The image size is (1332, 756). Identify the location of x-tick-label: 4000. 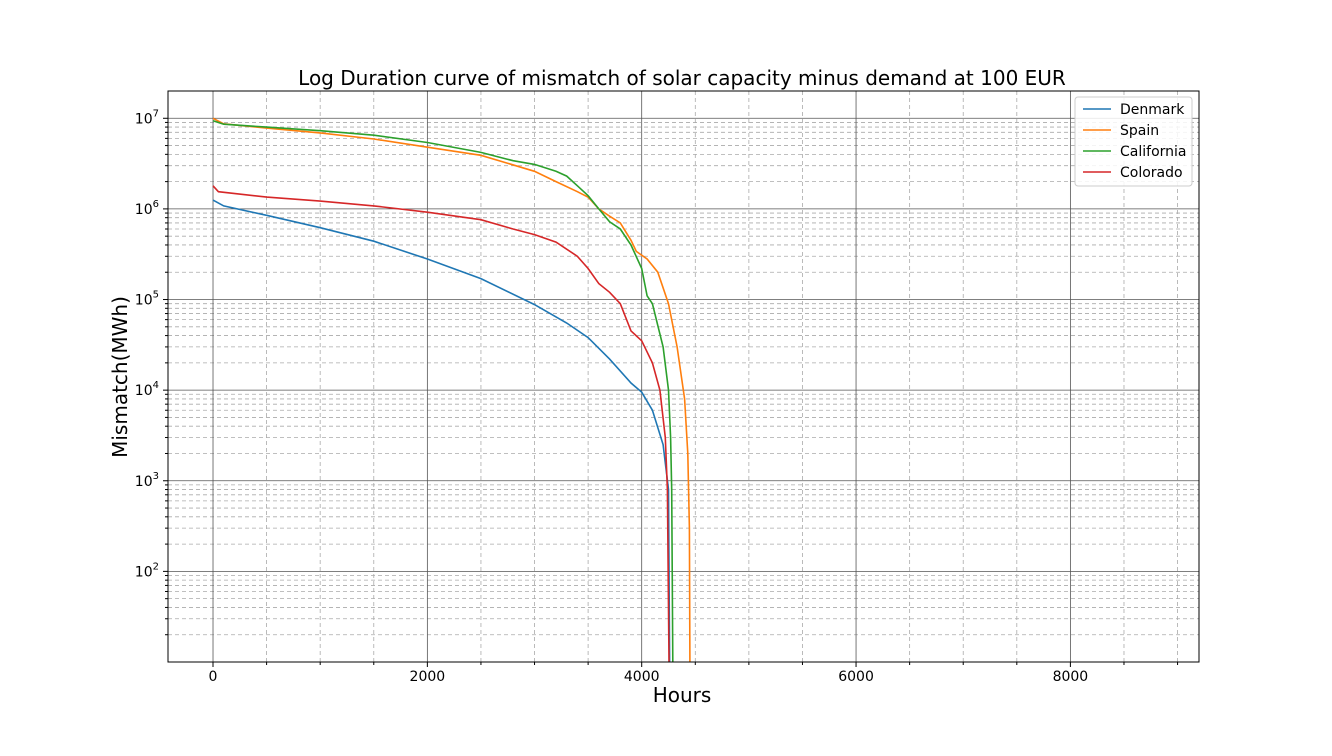
(642, 677).